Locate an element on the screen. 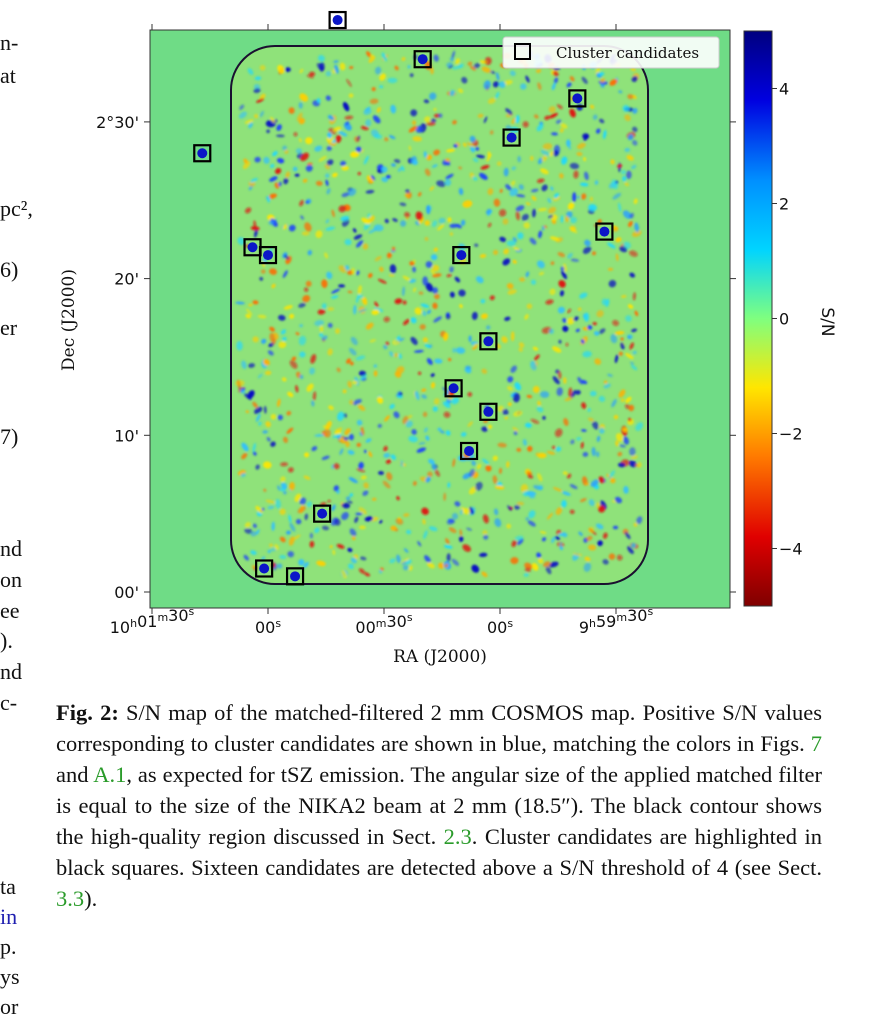 Image resolution: width=882 pixels, height=1025 pixels. colorbar-tick-label: 2 is located at coordinates (784, 204).